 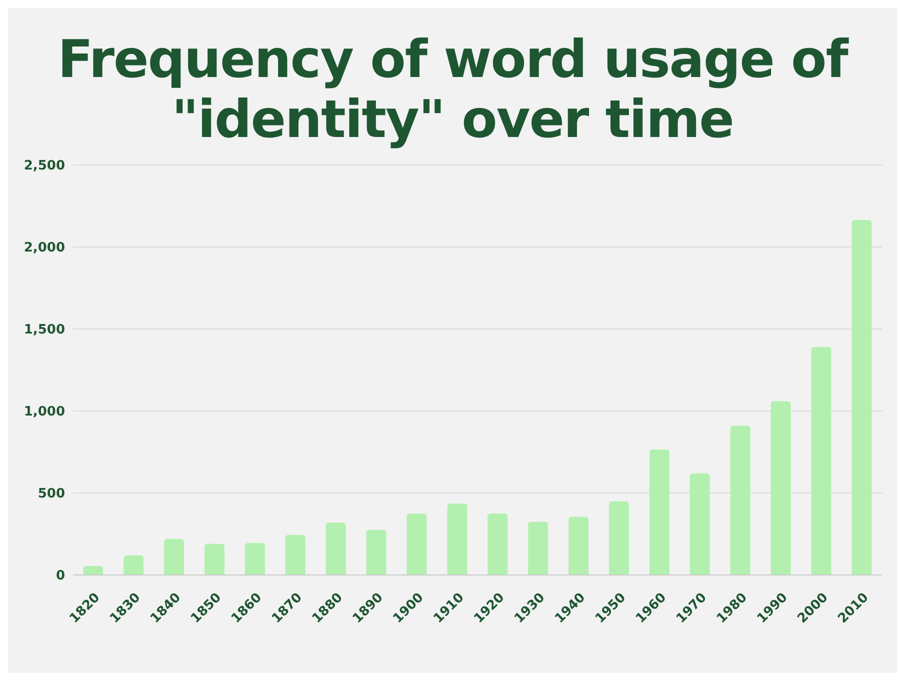 I want to click on y-tick-label: 2,000, so click(x=44, y=248).